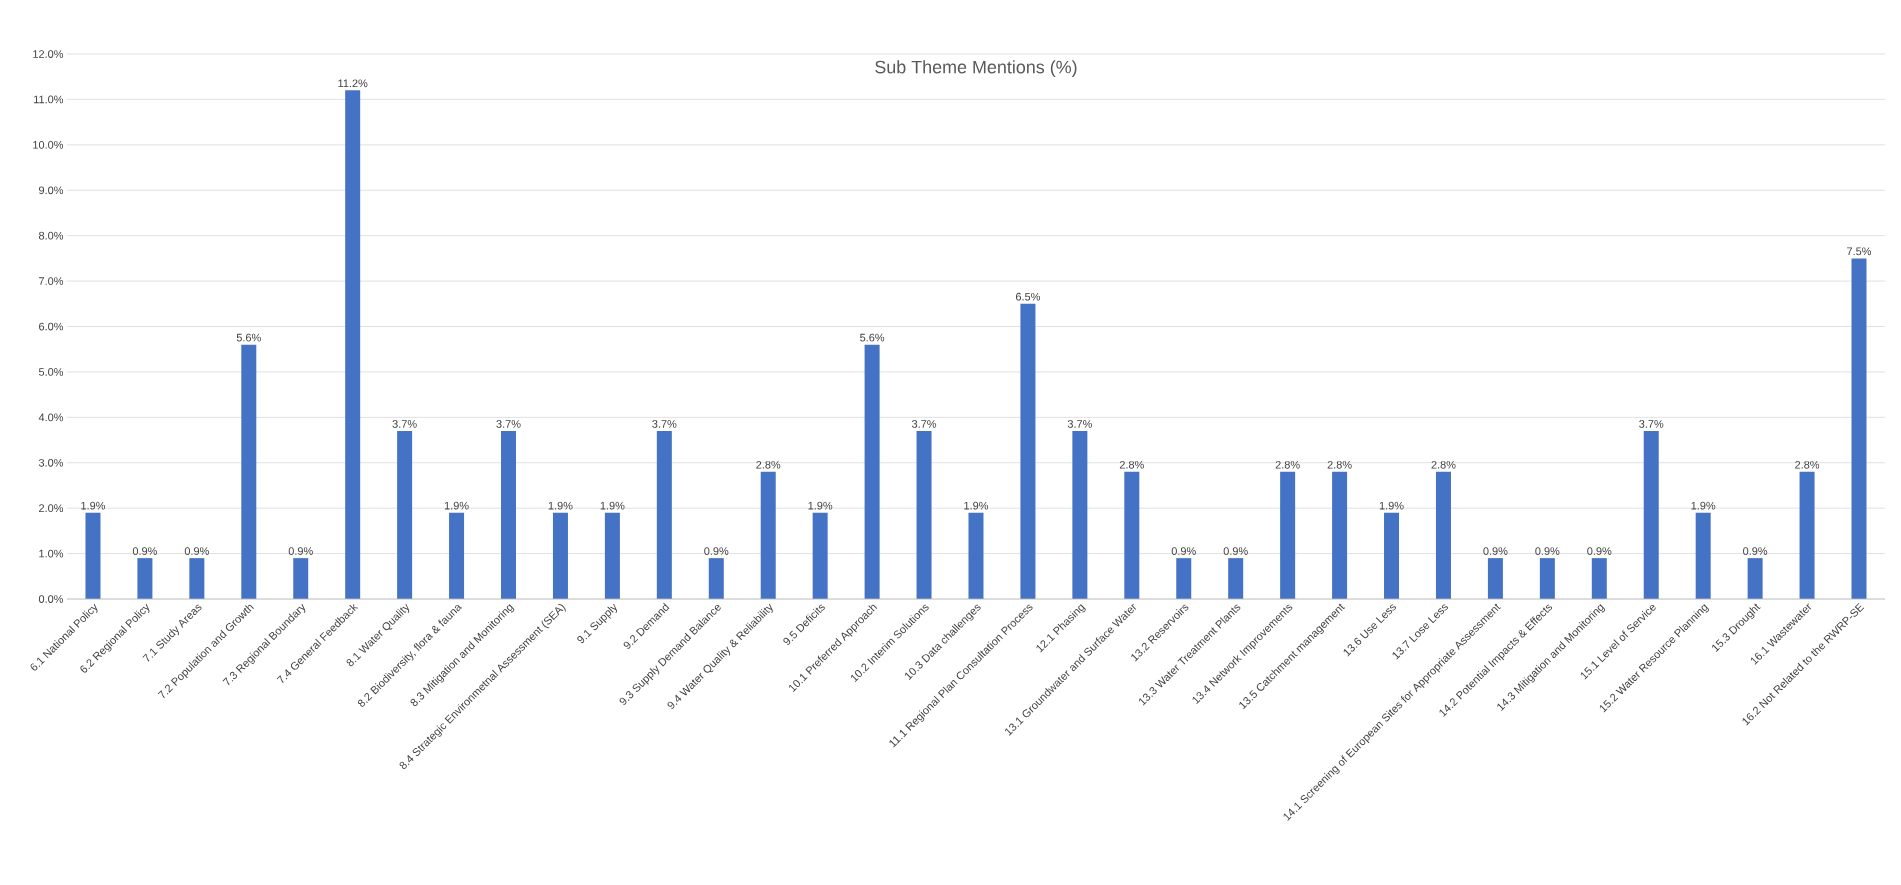  What do you see at coordinates (51, 462) in the screenshot?
I see `y-tick-label: 3.0%` at bounding box center [51, 462].